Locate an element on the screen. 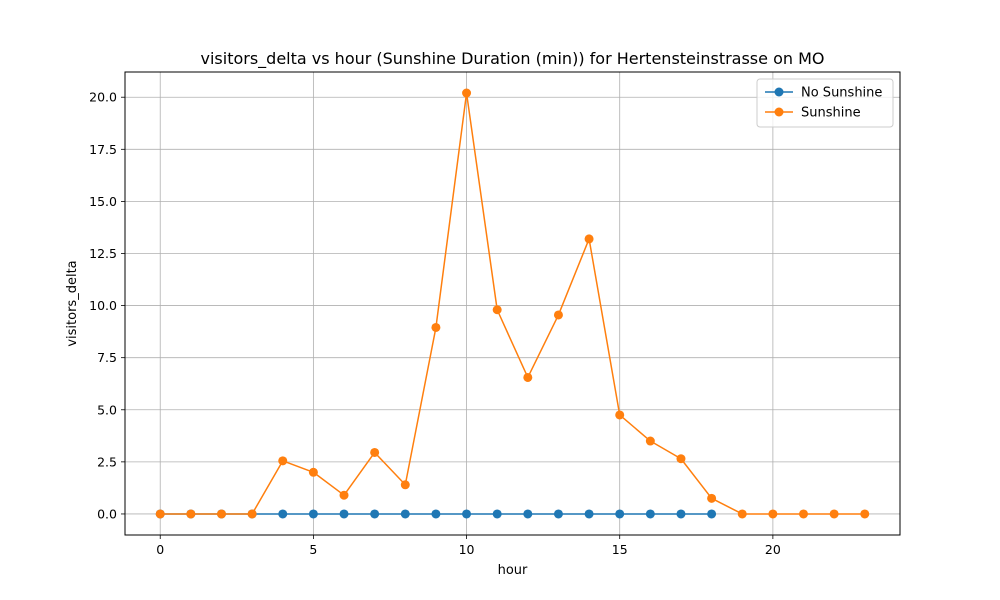 The height and width of the screenshot is (600, 1000). y-tick-label: 0.0 is located at coordinates (107, 513).